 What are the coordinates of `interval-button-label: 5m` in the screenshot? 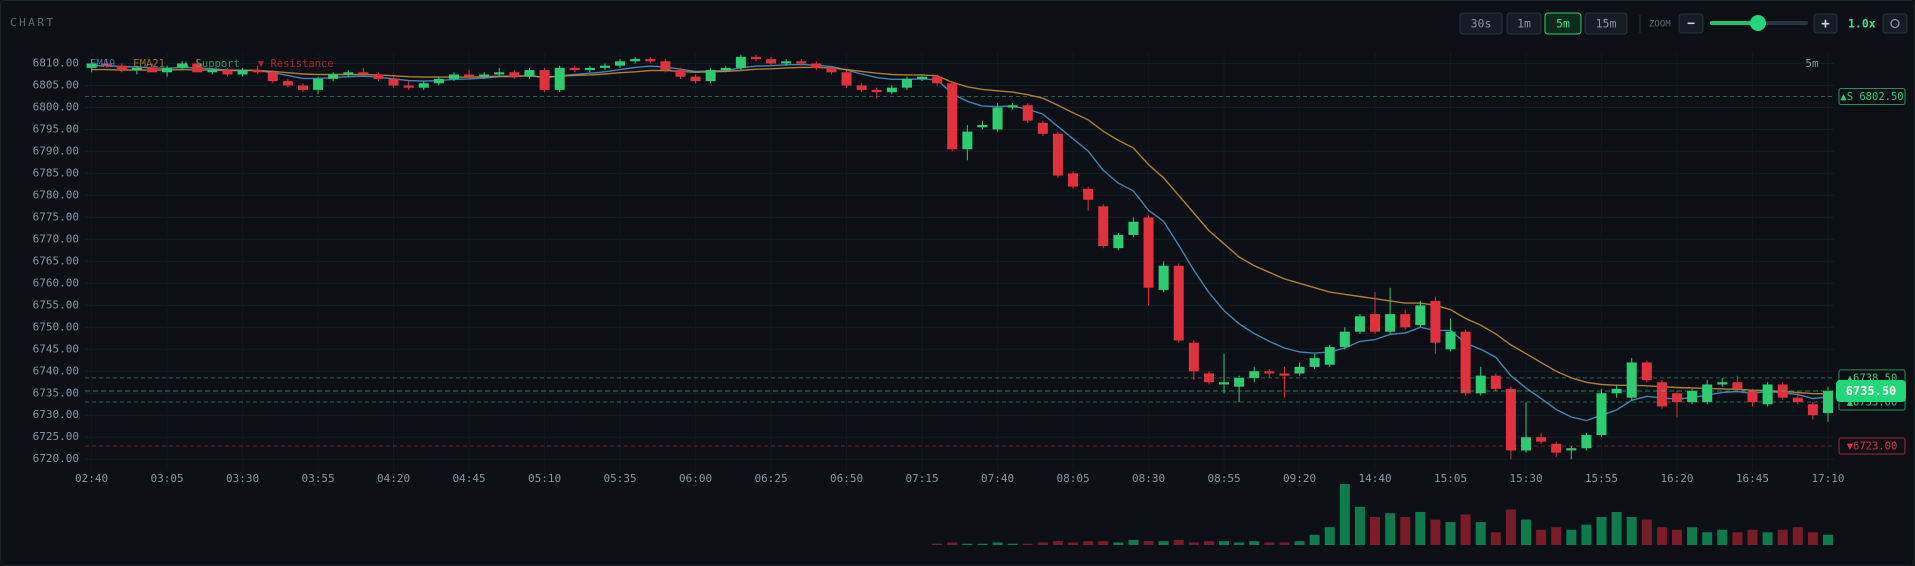 It's located at (1563, 24).